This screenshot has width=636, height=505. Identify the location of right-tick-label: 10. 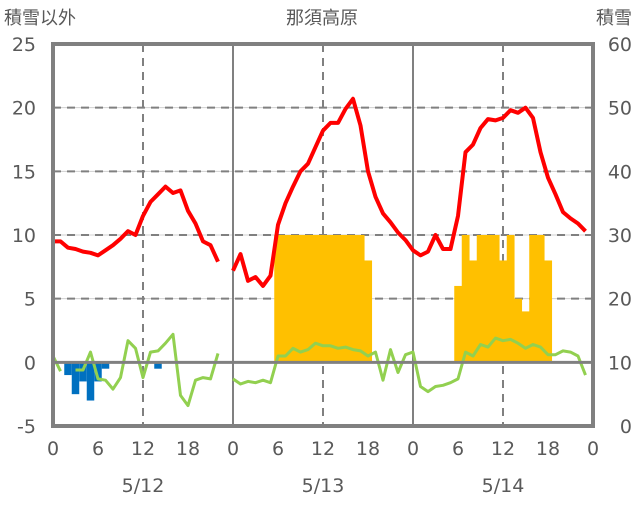
(620, 363).